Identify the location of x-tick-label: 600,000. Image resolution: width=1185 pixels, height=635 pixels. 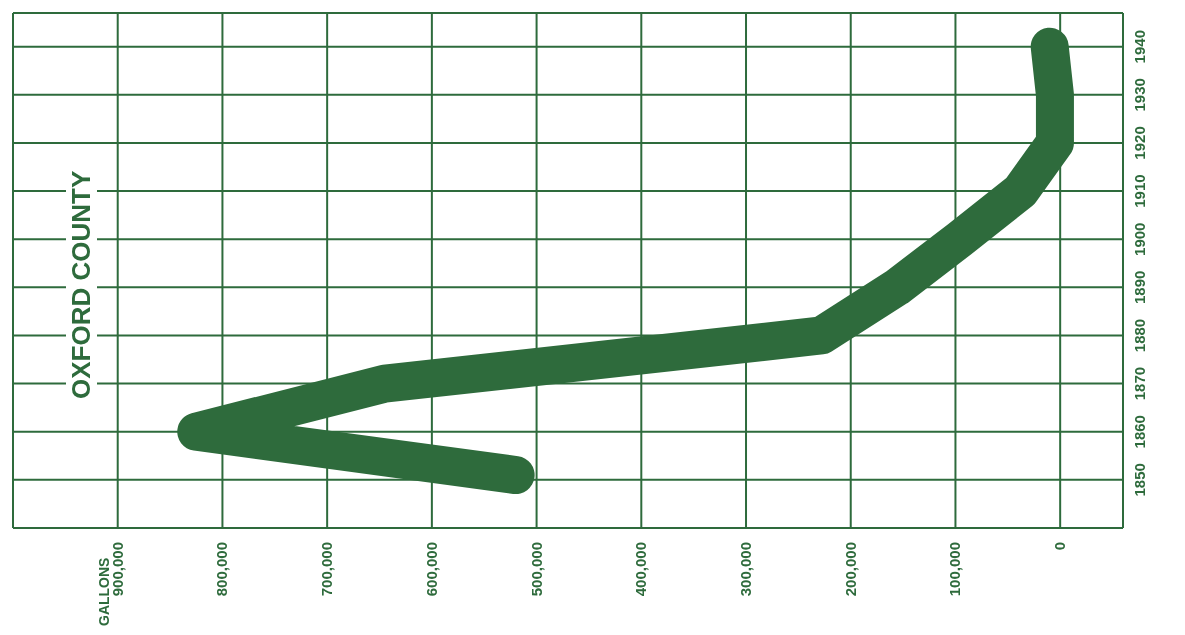
(431, 569).